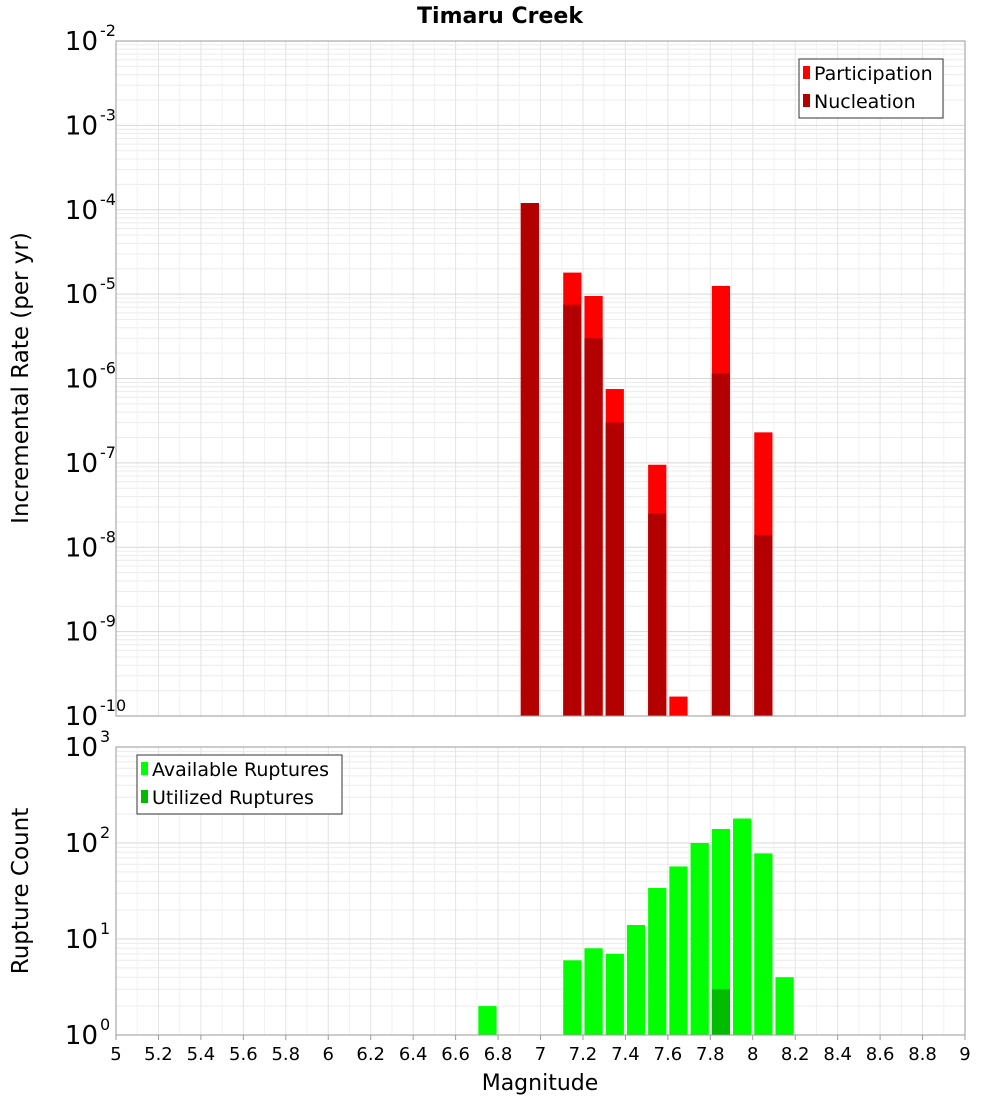 Image resolution: width=1000 pixels, height=1104 pixels. Describe the element at coordinates (540, 1054) in the screenshot. I see `x-tick-label: 7` at that location.